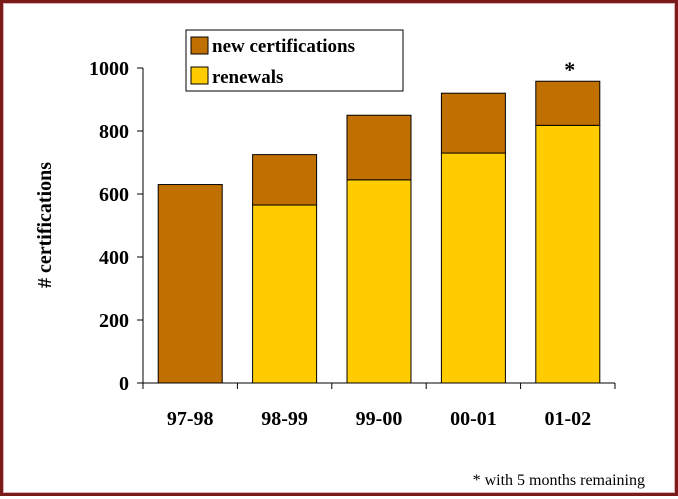 Image resolution: width=678 pixels, height=499 pixels. What do you see at coordinates (109, 69) in the screenshot?
I see `y-tick-label: 1000` at bounding box center [109, 69].